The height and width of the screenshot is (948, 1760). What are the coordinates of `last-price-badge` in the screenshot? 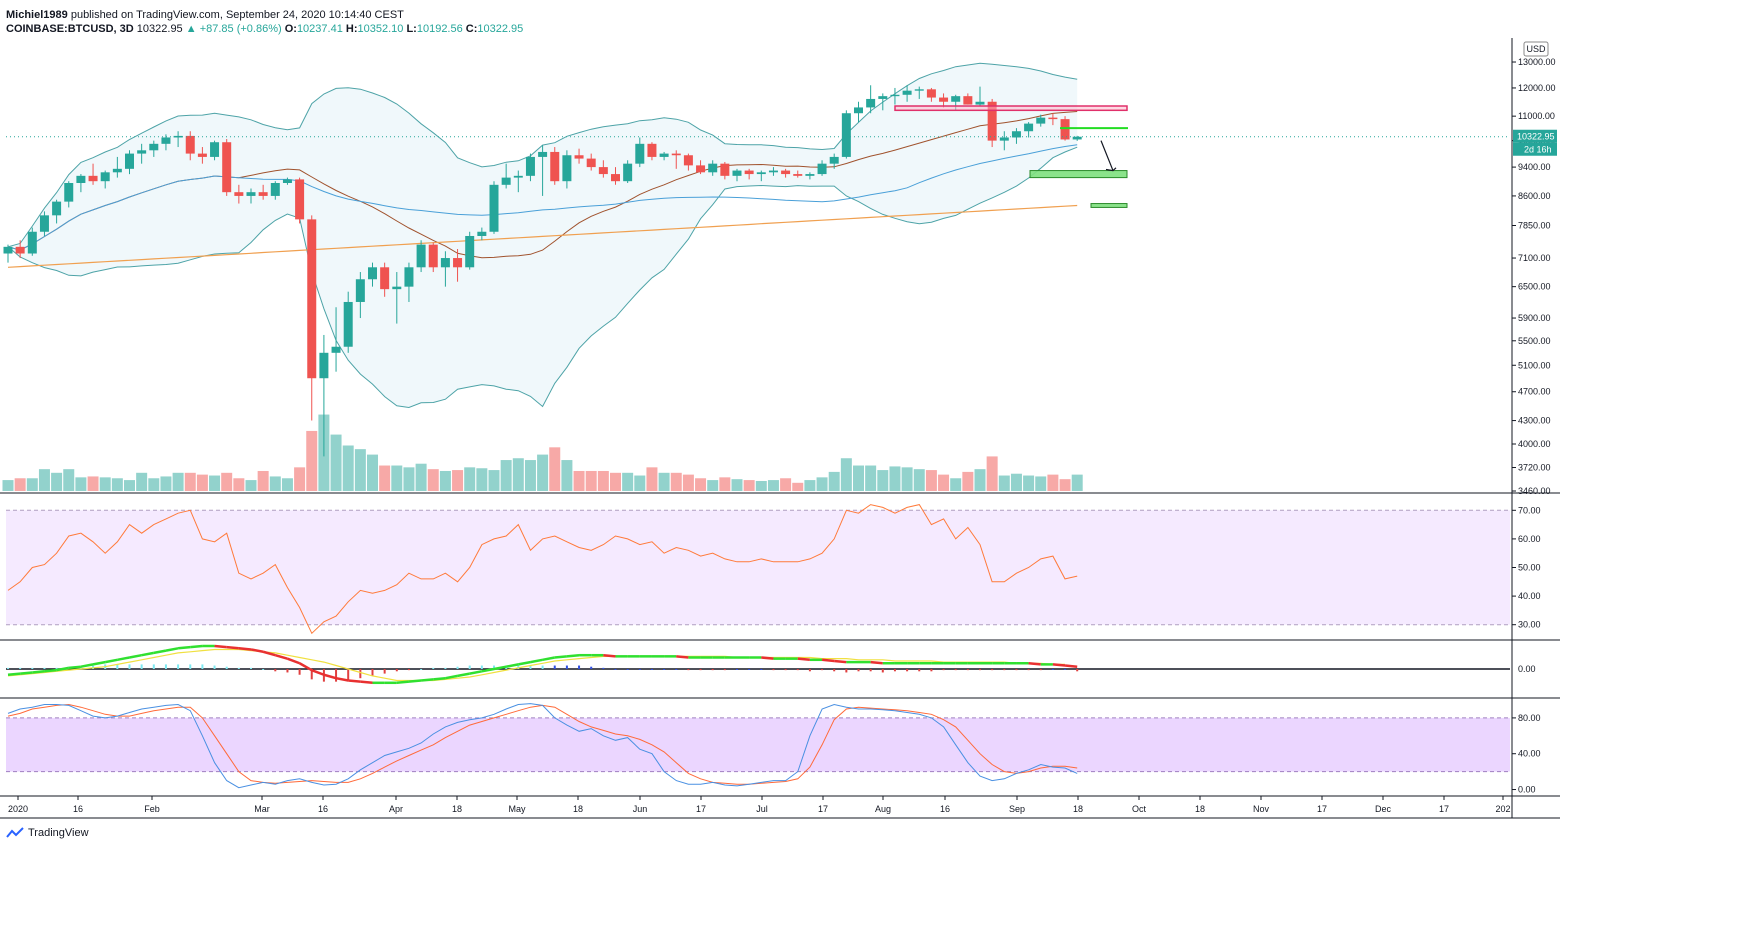 It's located at (1535, 136).